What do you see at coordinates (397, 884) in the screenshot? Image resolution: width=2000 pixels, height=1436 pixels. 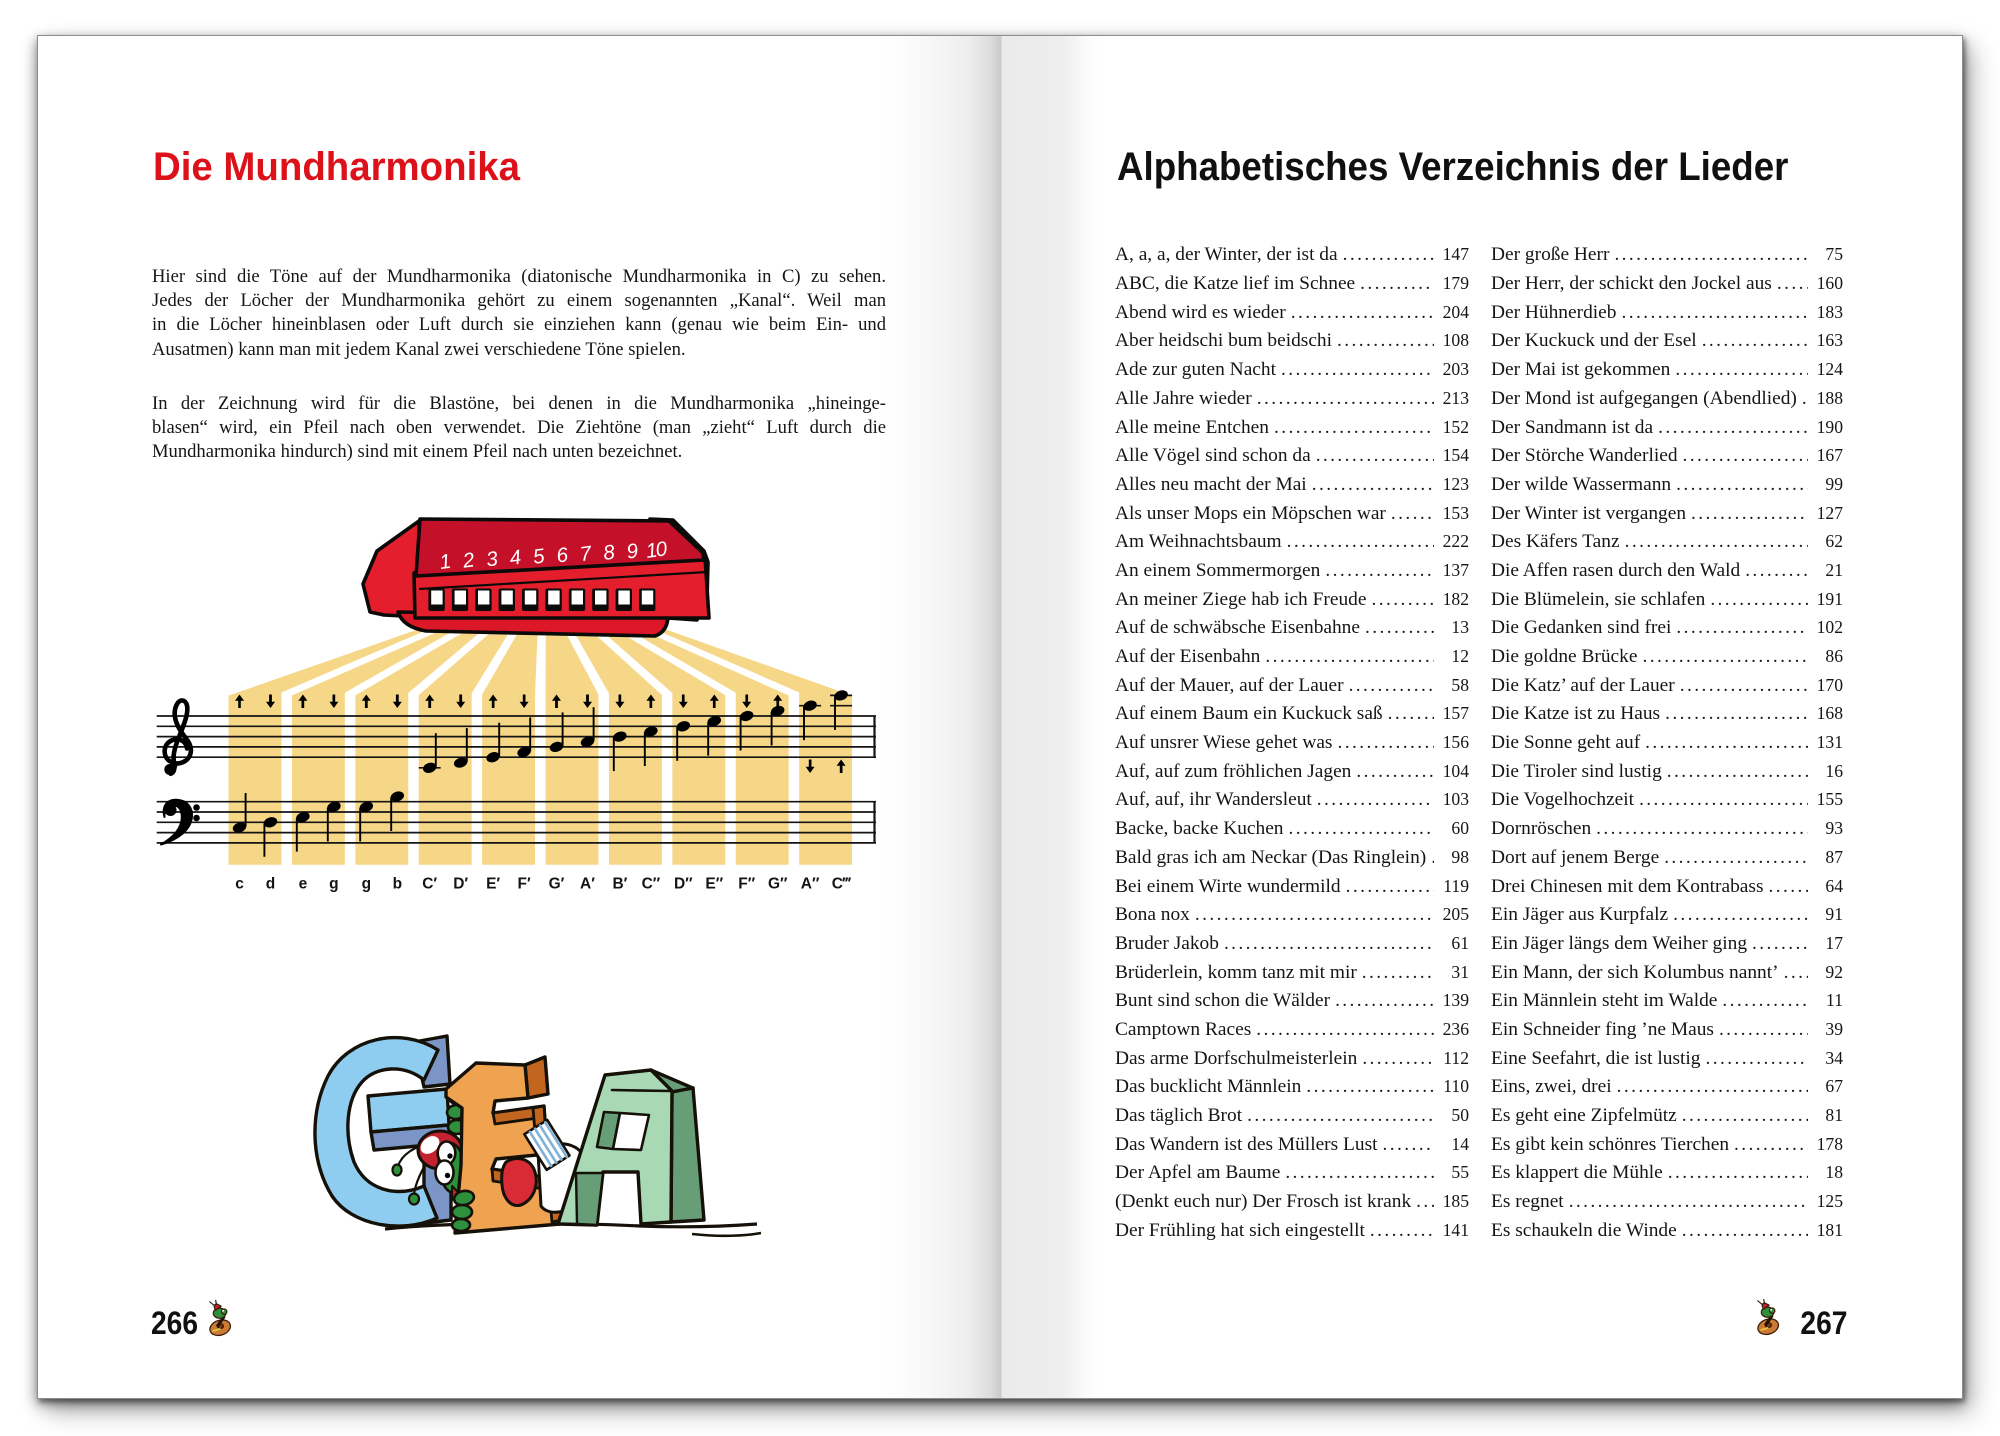 I see `svg-text: b` at bounding box center [397, 884].